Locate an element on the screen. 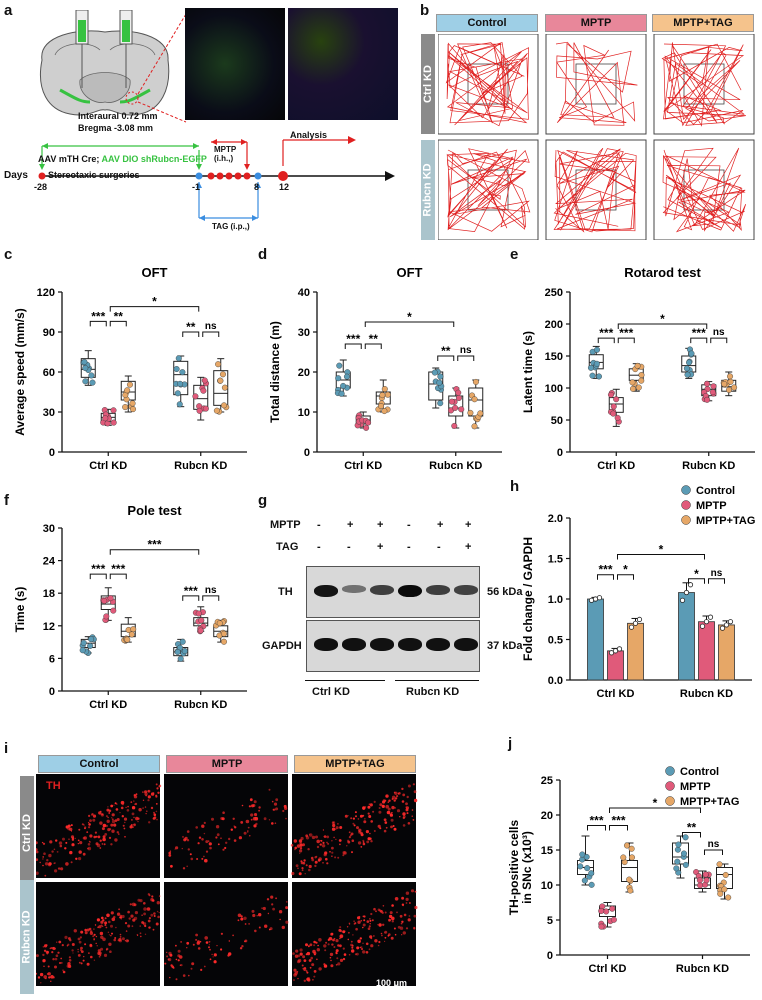  significance-label: ns is located at coordinates (719, 332).